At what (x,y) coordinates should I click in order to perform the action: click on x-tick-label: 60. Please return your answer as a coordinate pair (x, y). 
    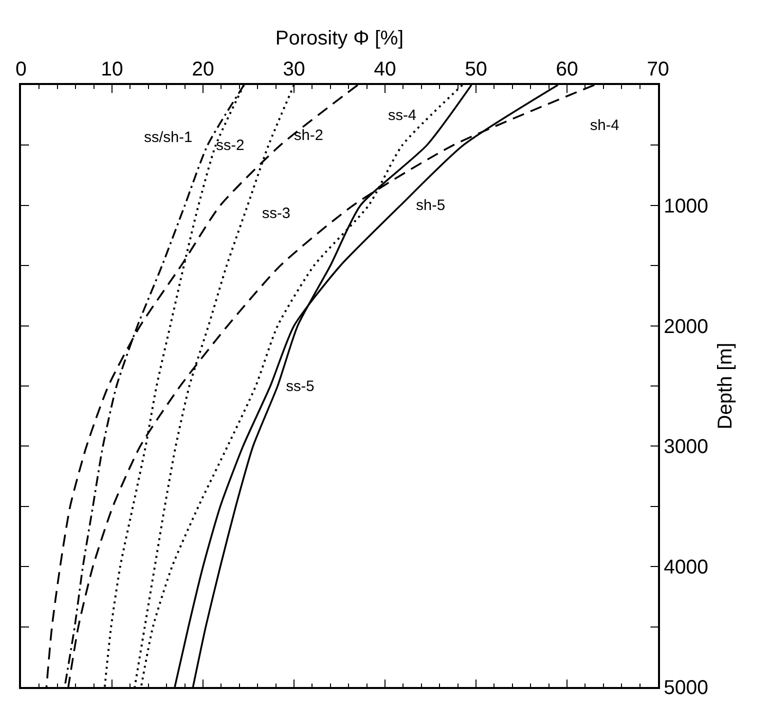
    Looking at the image, I should click on (567, 69).